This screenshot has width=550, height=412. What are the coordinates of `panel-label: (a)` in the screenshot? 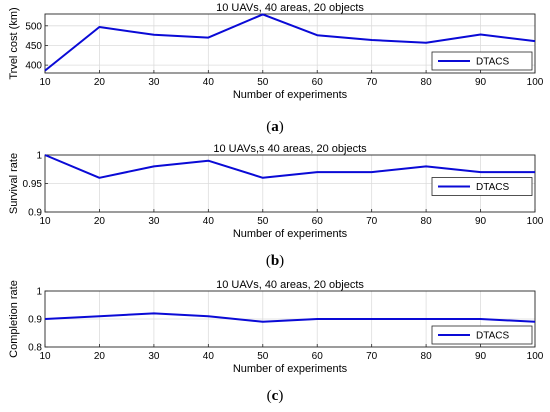 It's located at (275, 127).